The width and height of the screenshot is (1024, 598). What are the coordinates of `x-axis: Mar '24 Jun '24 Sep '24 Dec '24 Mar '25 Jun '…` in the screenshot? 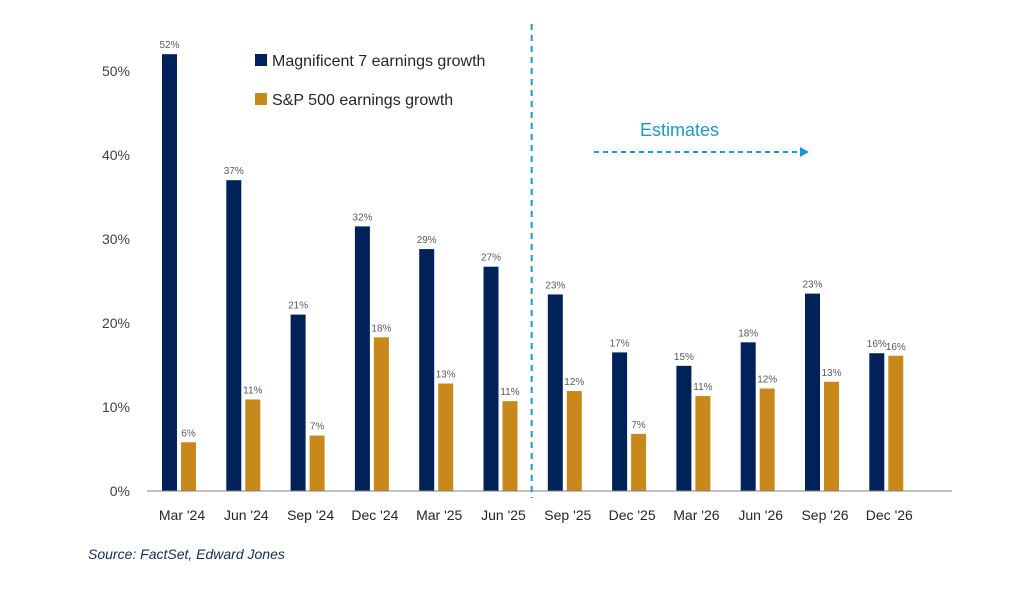 It's located at (549, 506).